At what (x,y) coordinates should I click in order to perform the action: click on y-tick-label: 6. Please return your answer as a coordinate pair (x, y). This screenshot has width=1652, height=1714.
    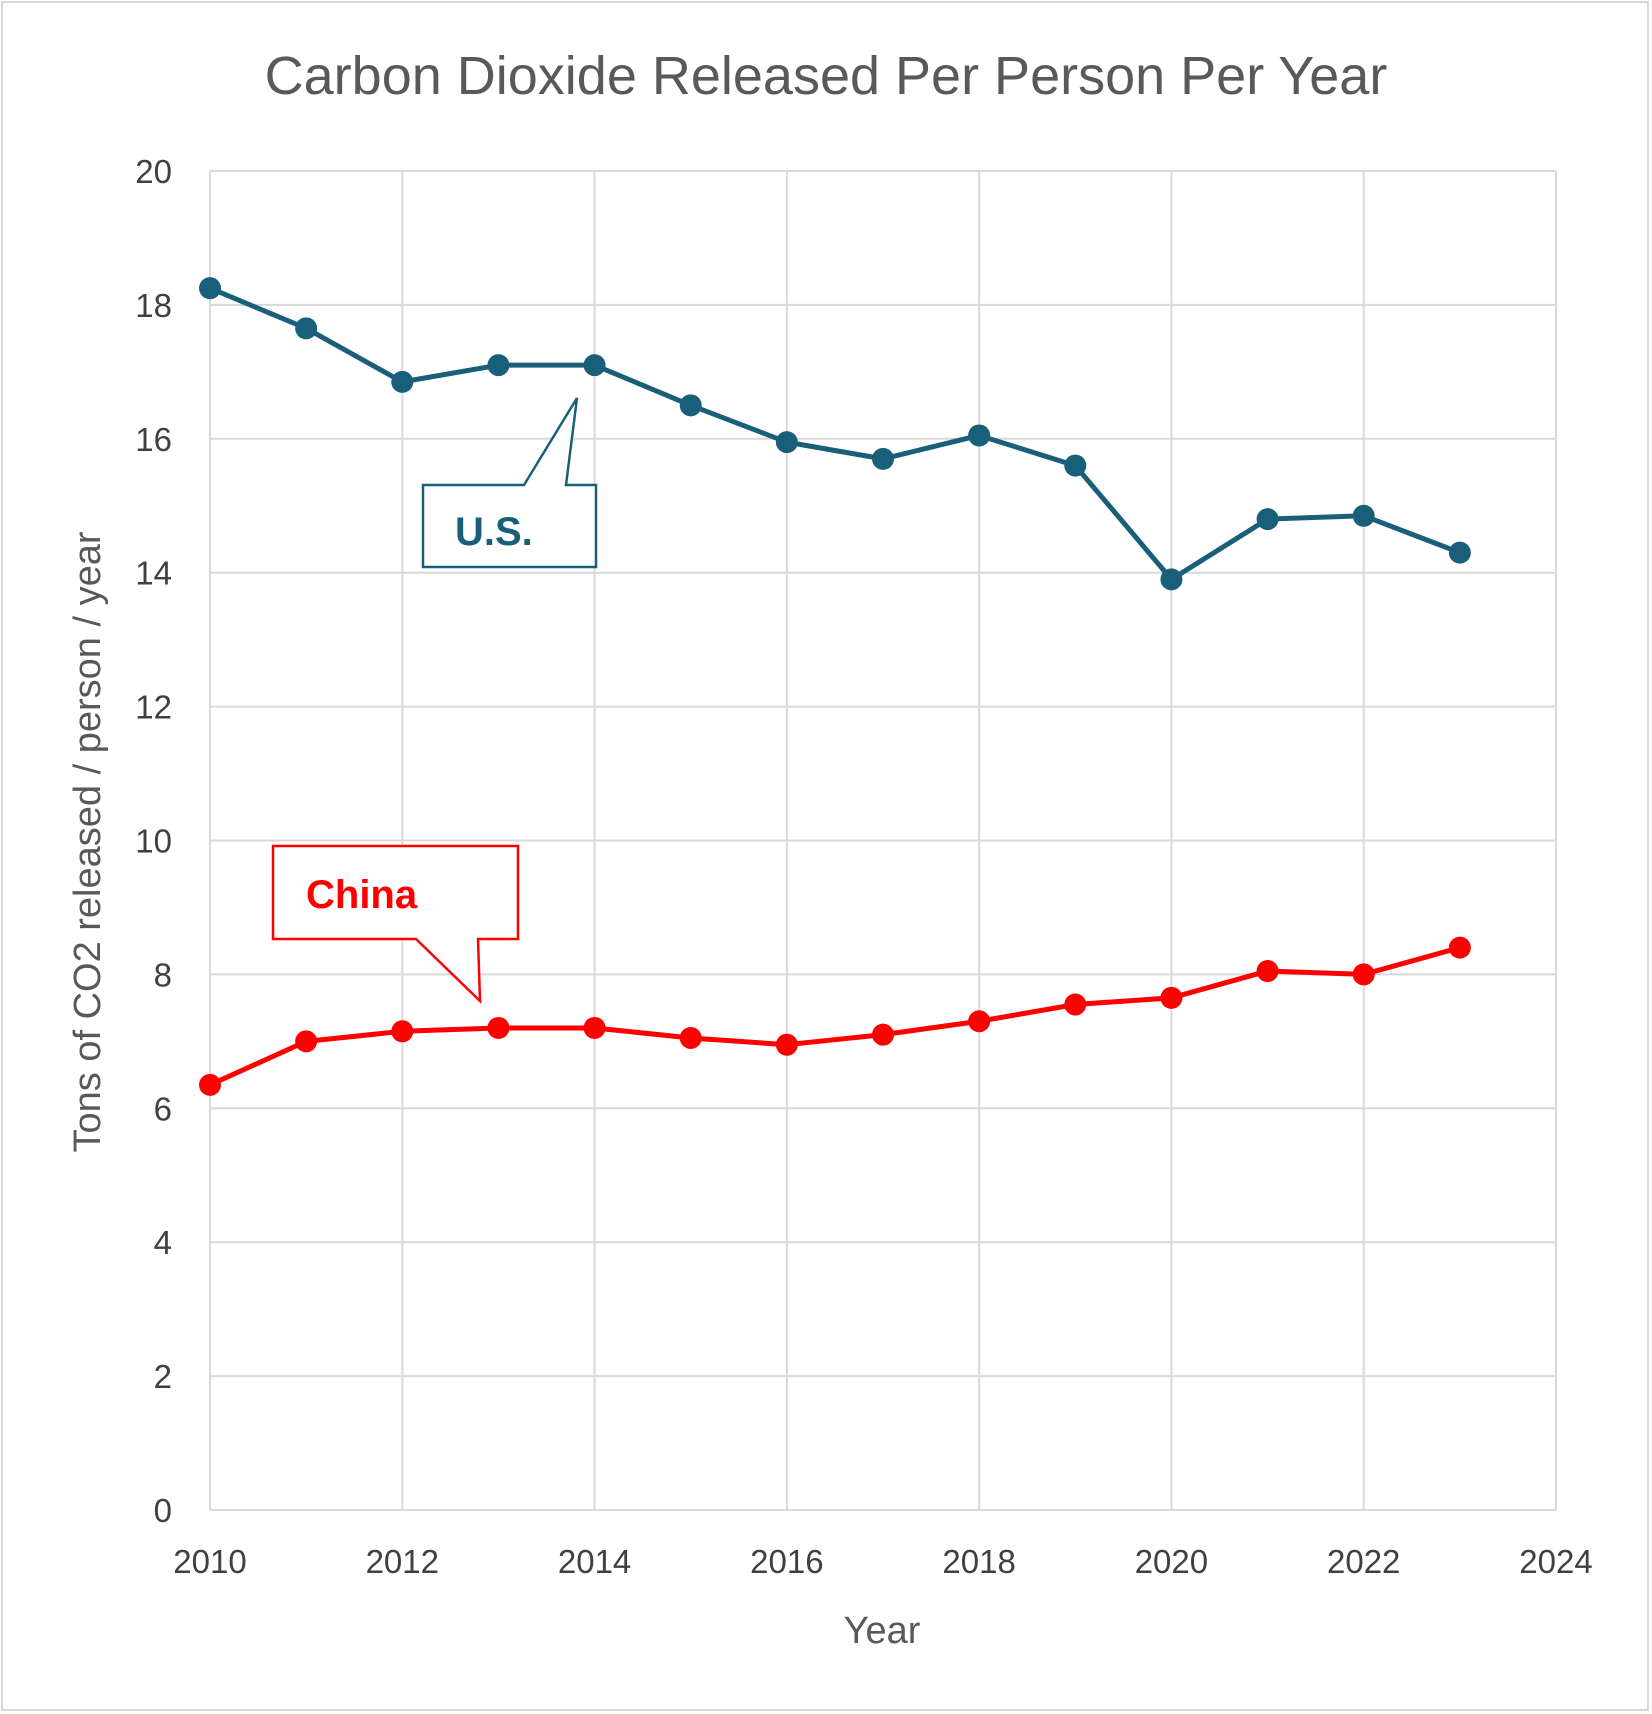
    Looking at the image, I should click on (163, 1108).